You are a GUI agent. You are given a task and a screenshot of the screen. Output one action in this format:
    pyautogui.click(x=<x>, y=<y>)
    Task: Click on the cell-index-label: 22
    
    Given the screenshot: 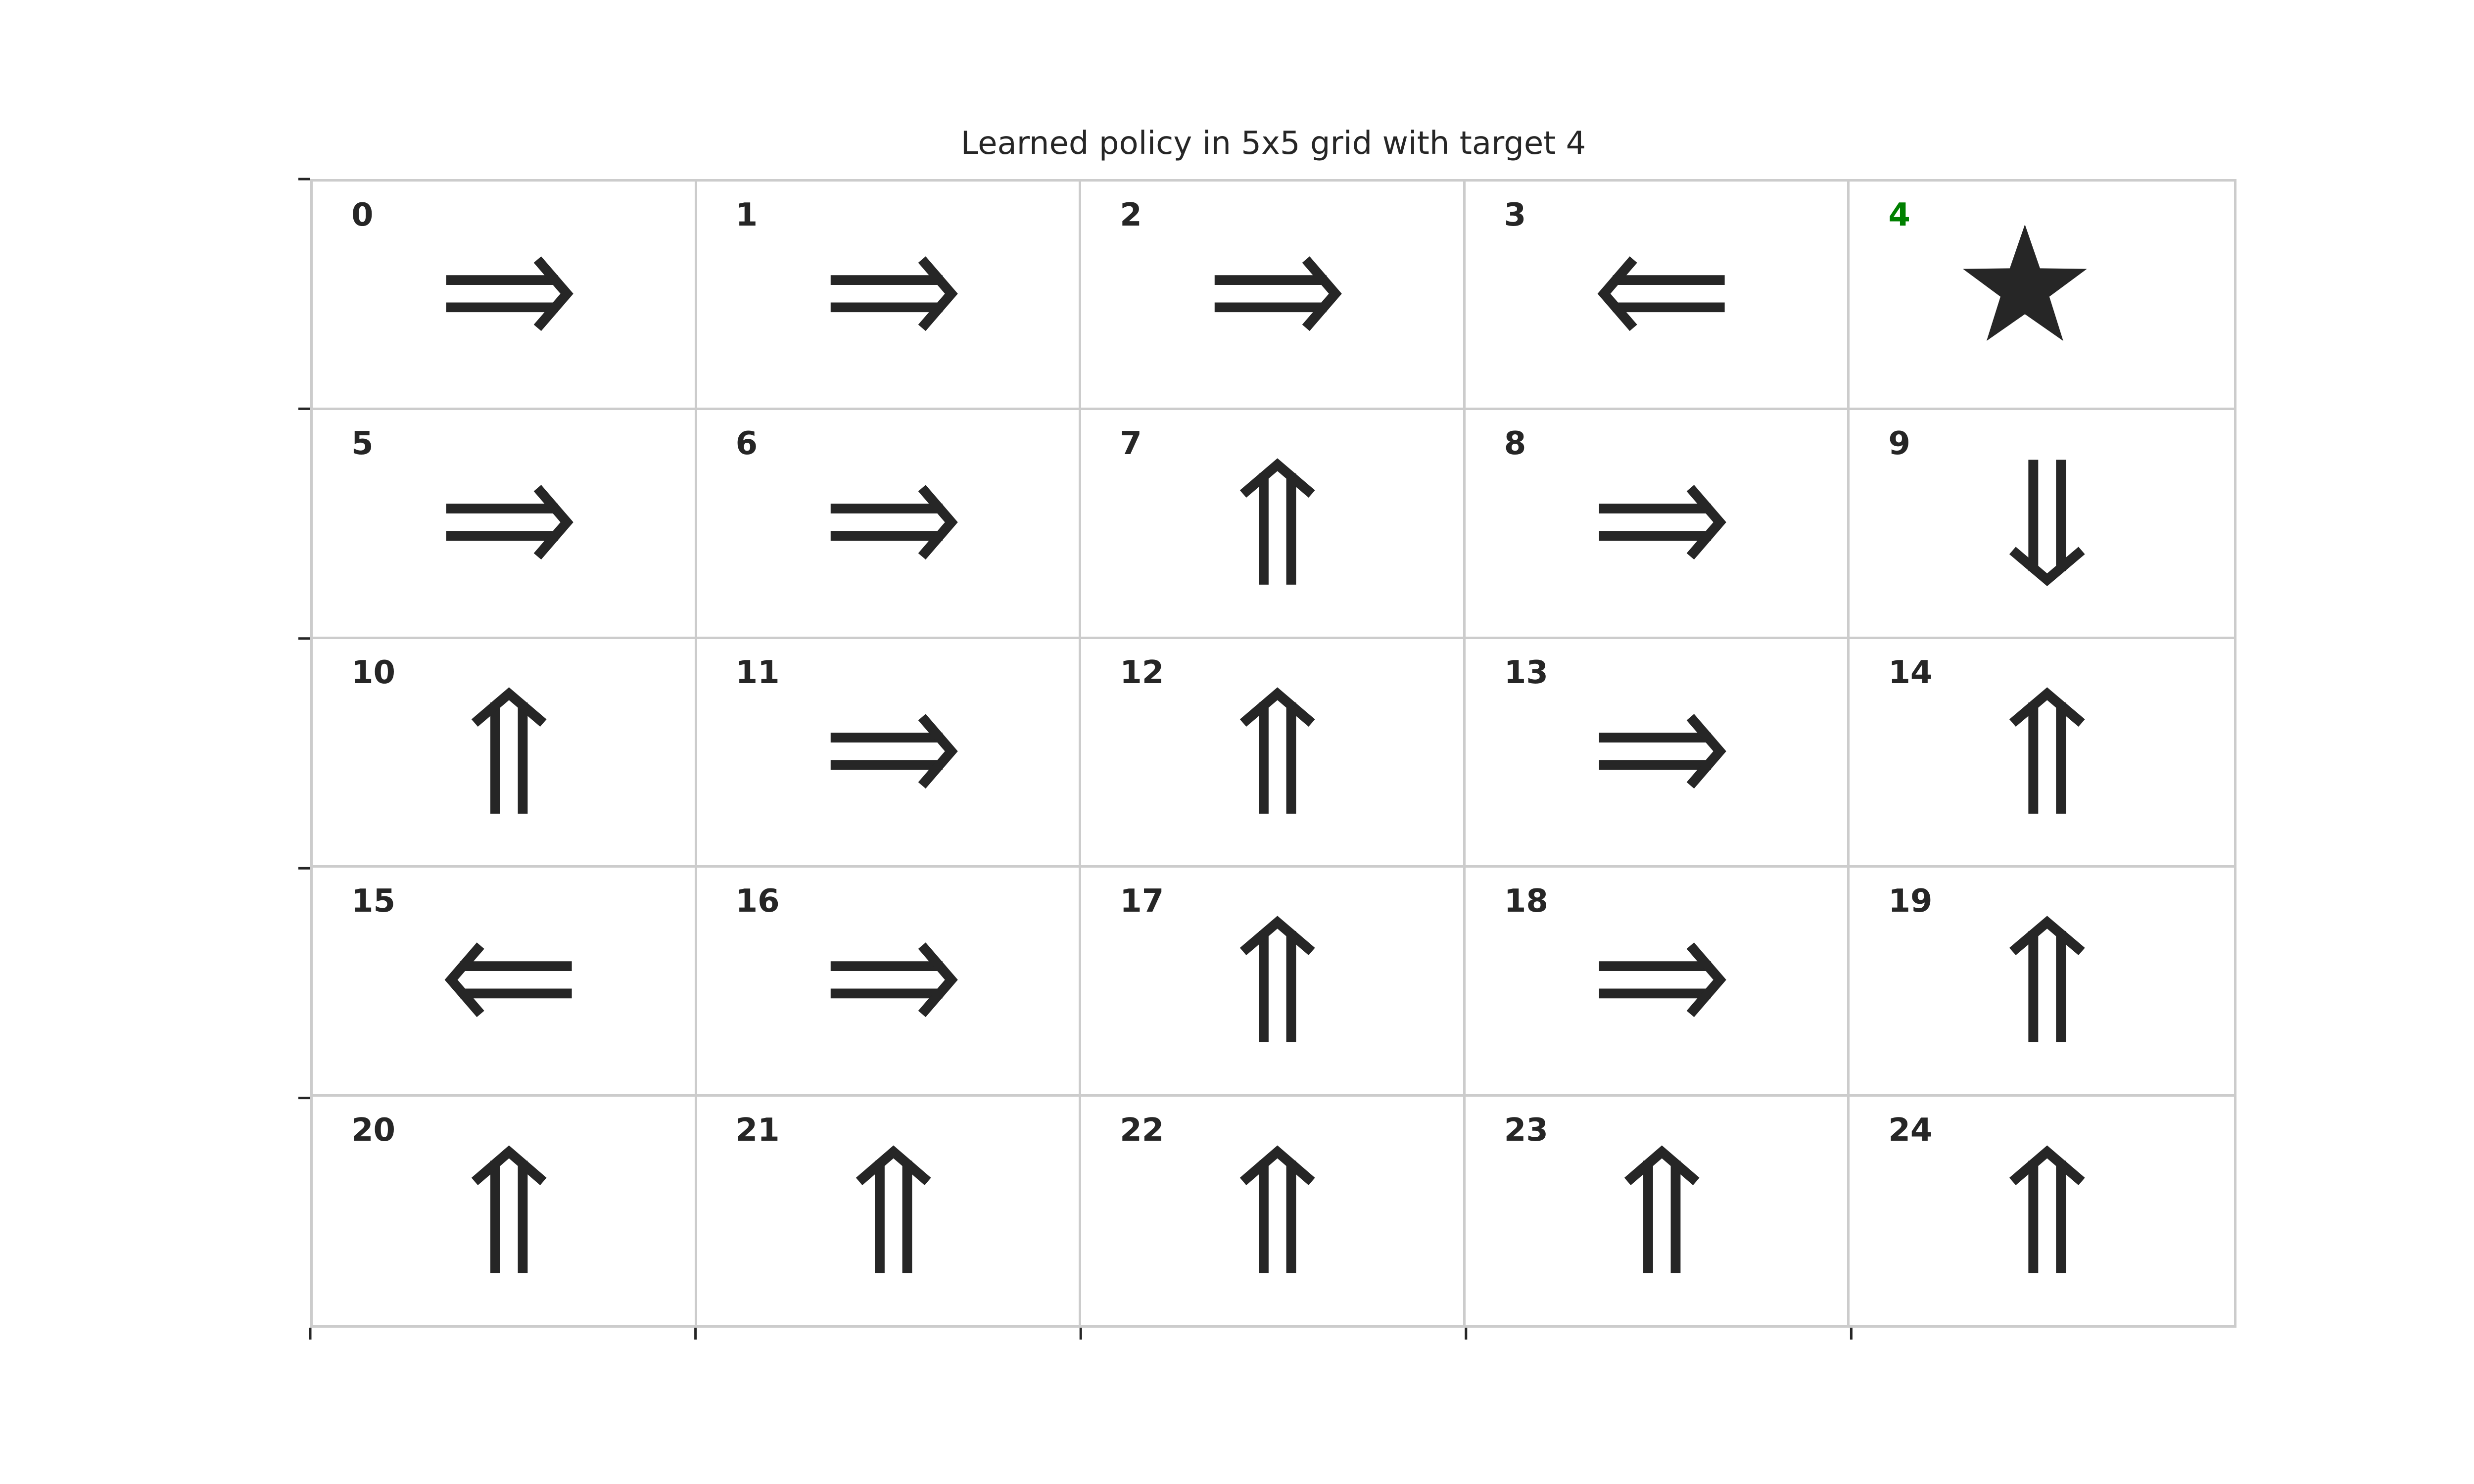 What is the action you would take?
    pyautogui.click(x=1142, y=1130)
    